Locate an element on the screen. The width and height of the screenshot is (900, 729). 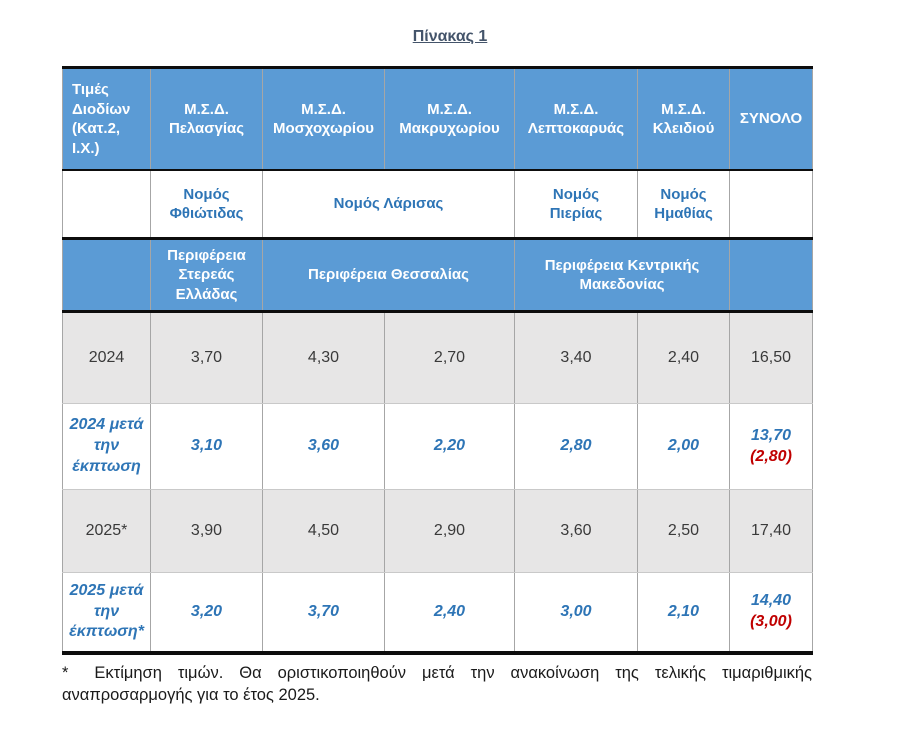
row-label: 2024 μετά την έκπτωση is located at coordinates (106, 446).